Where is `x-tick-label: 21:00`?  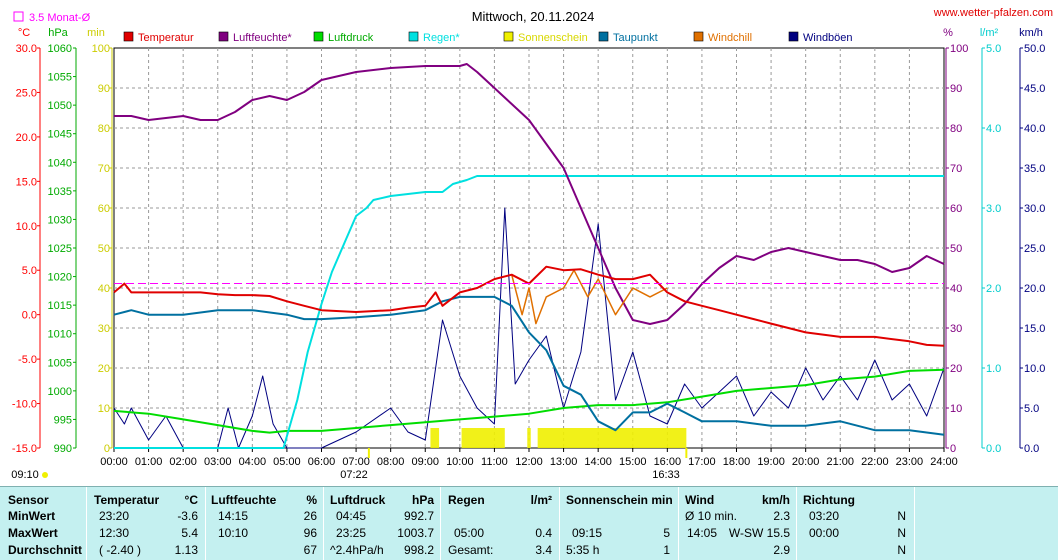 x-tick-label: 21:00 is located at coordinates (840, 462).